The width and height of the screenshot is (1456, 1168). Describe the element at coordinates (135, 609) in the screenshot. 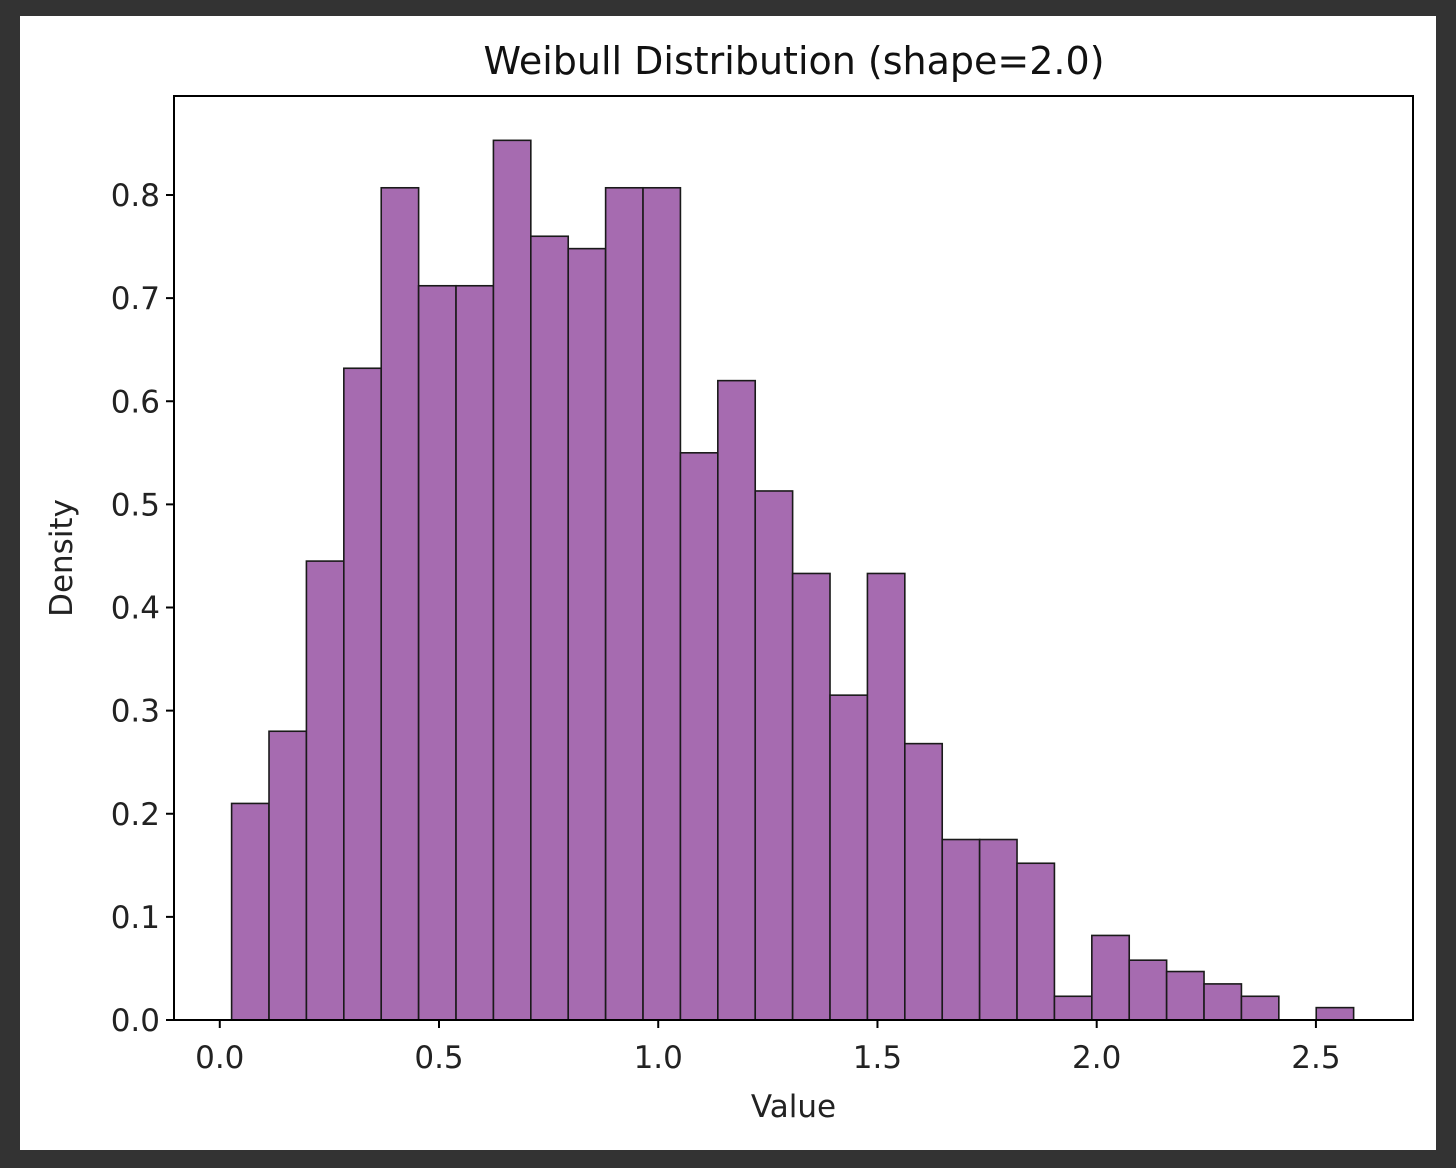

I see `y-tick-label: 0.4` at that location.